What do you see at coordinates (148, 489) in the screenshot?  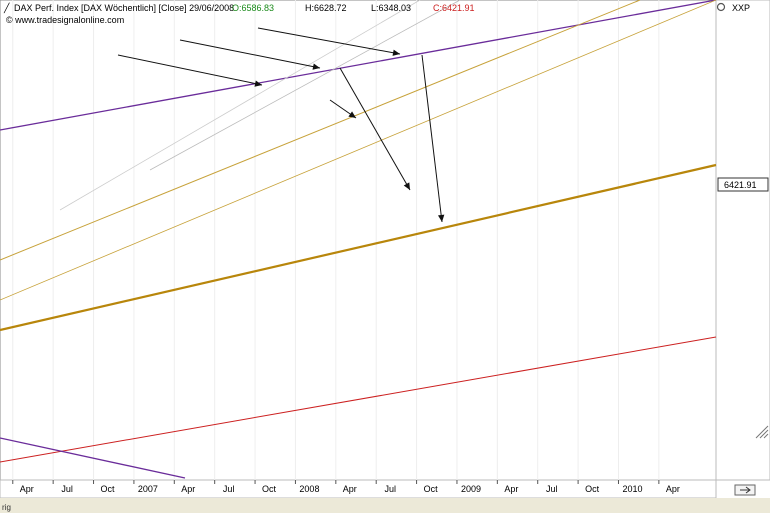 I see `x-tick-label: 2007` at bounding box center [148, 489].